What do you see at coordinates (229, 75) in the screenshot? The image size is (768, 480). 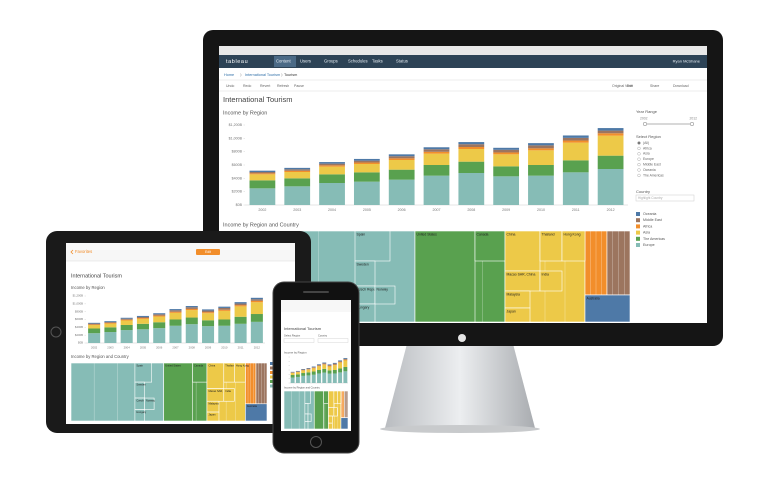 I see `breadcrumb-item: Home` at bounding box center [229, 75].